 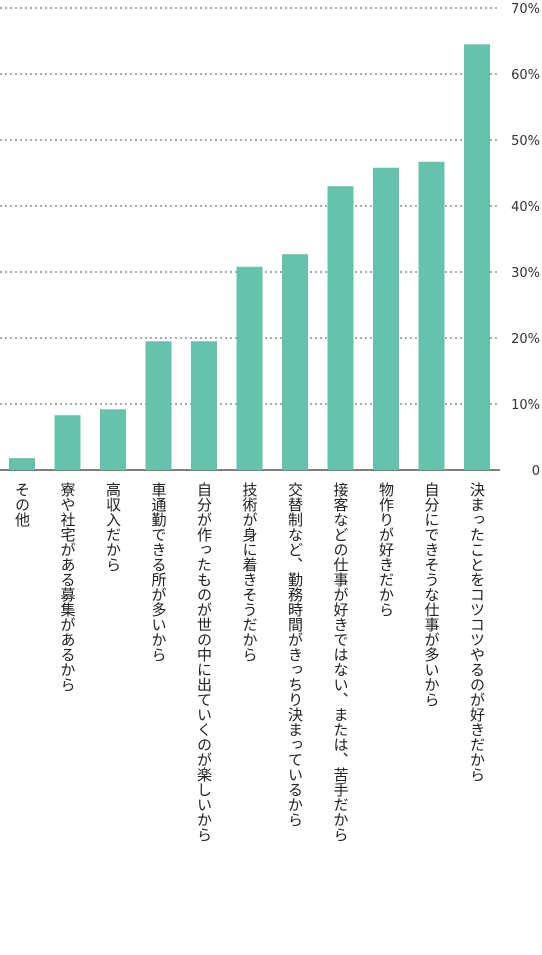 I want to click on y-tick-label: 60%, so click(x=525, y=75).